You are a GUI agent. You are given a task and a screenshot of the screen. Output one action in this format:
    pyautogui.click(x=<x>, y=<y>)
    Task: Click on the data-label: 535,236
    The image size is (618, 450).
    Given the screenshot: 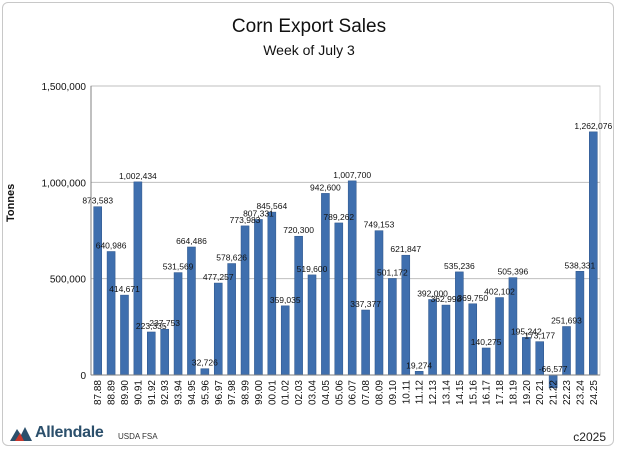 What is the action you would take?
    pyautogui.click(x=459, y=266)
    